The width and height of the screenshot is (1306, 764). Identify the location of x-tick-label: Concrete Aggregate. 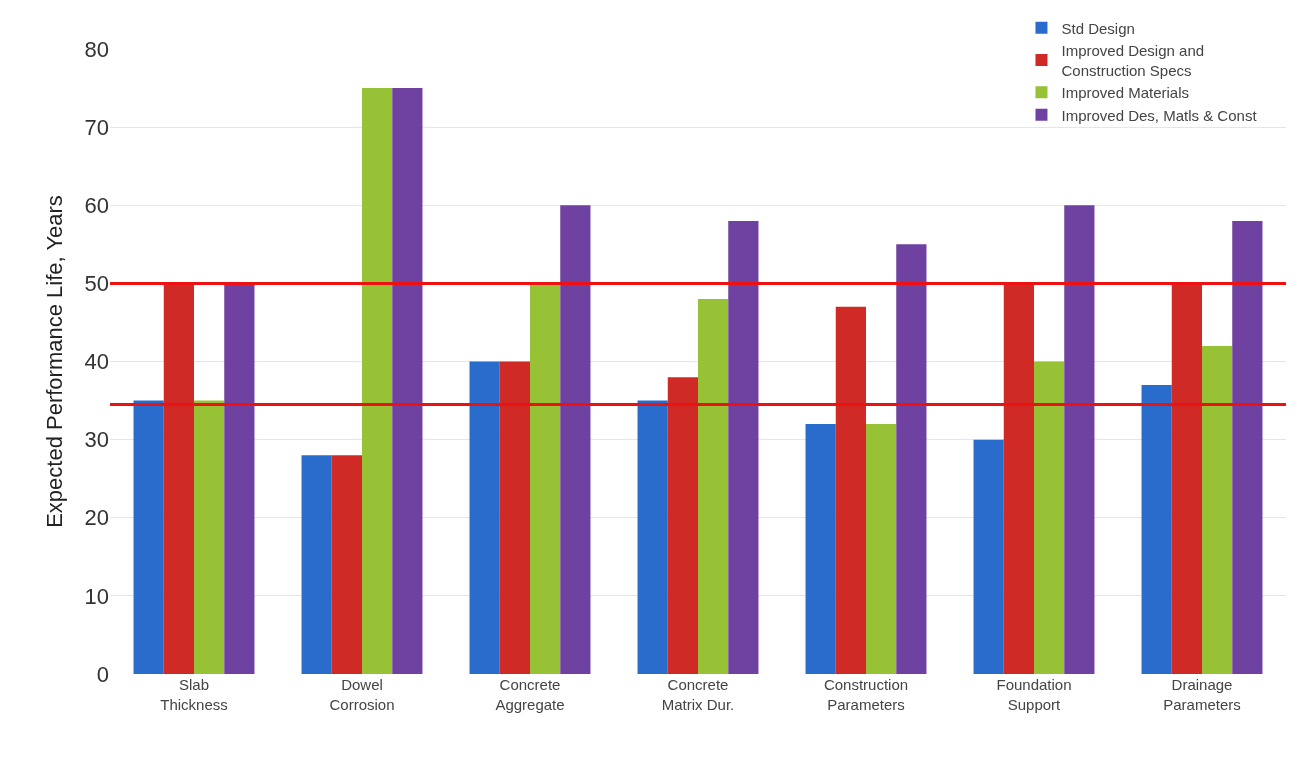
(530, 694).